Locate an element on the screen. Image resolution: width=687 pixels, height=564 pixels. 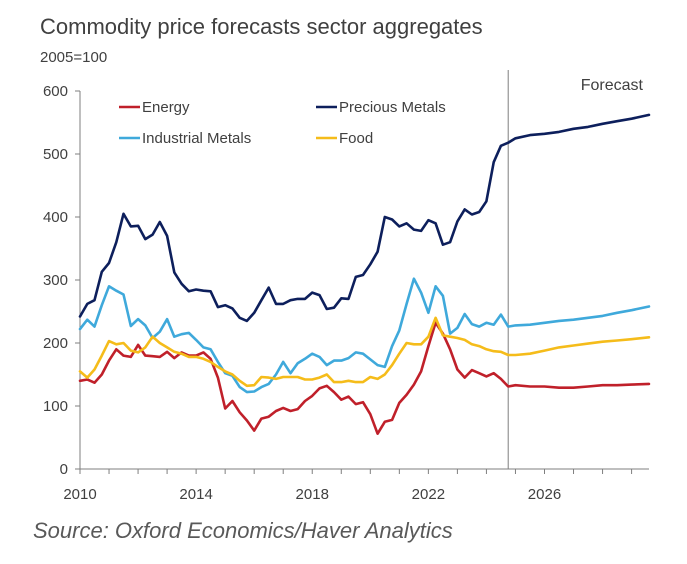
source-note: Source: Oxford Economics/Haver Analytics is located at coordinates (243, 530).